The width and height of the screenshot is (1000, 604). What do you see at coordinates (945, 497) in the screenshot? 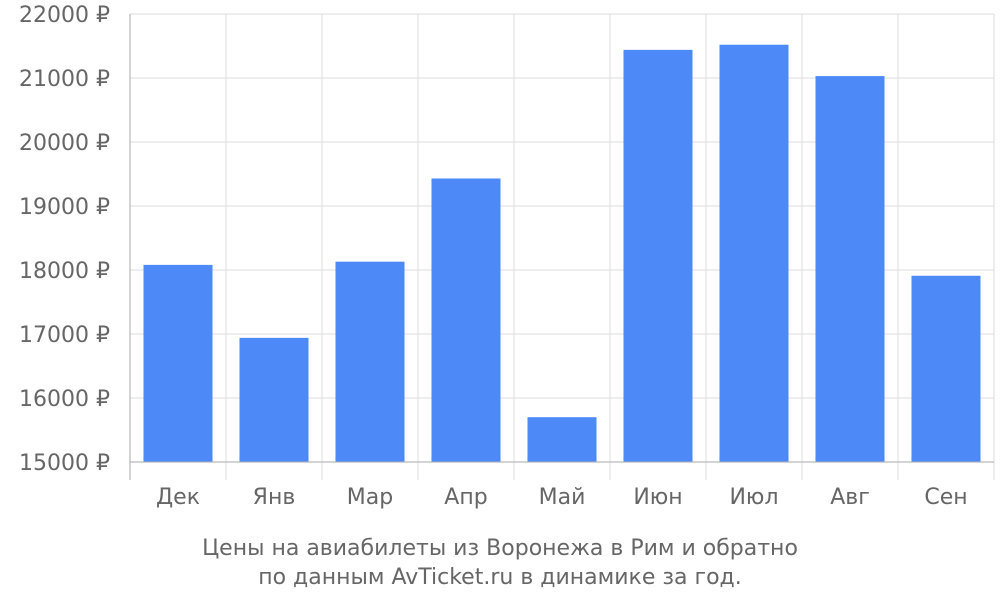
I see `x-tick-label: Сен` at bounding box center [945, 497].